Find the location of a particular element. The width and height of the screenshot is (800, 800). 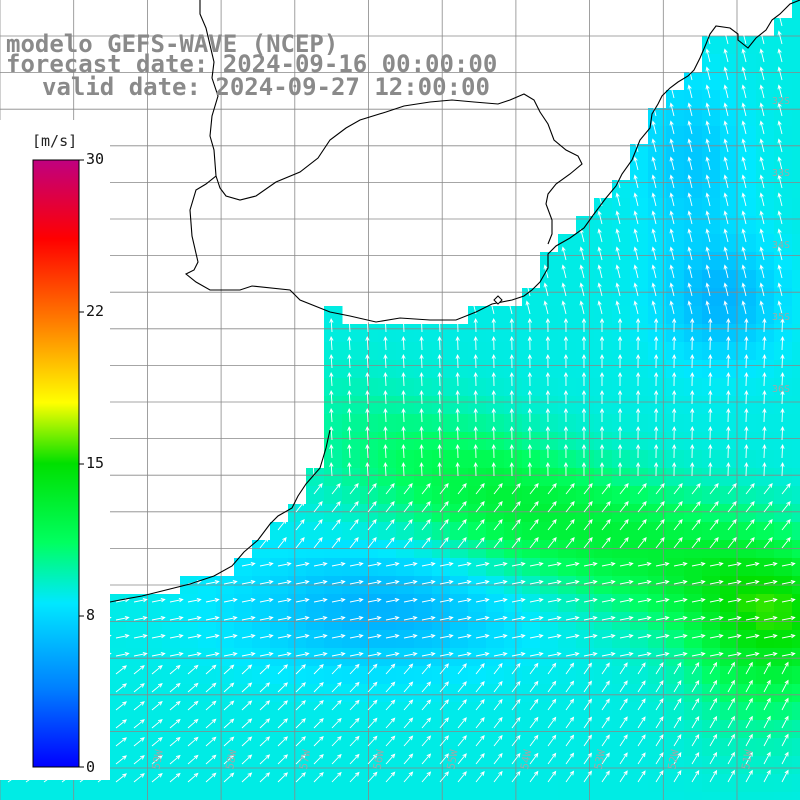

colorbar-tick-0: 0 is located at coordinates (91, 767).